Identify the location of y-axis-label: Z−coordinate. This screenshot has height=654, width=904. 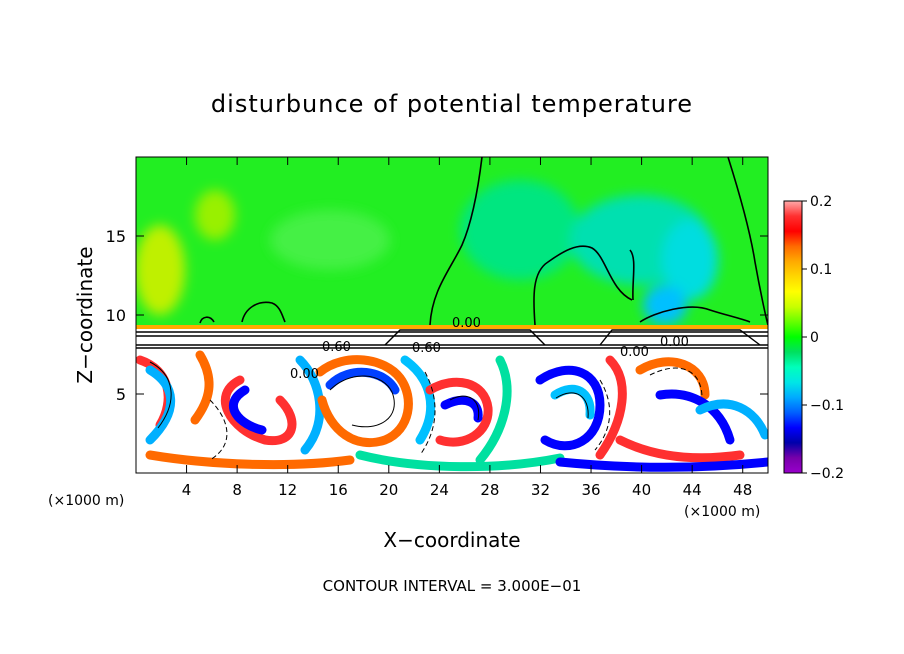
(85, 314).